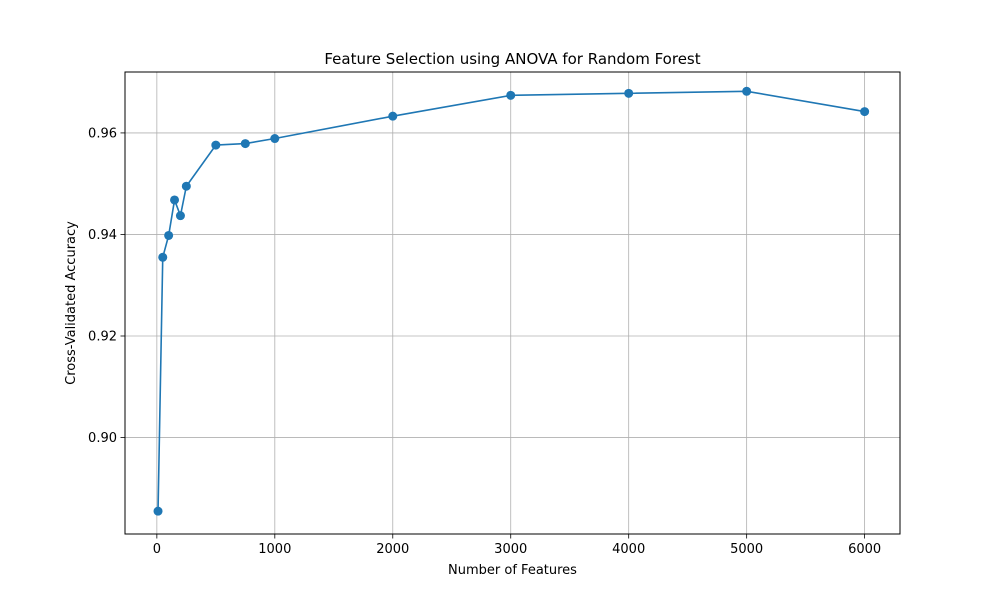 The width and height of the screenshot is (1000, 600). I want to click on x-tick-label: 2000, so click(392, 549).